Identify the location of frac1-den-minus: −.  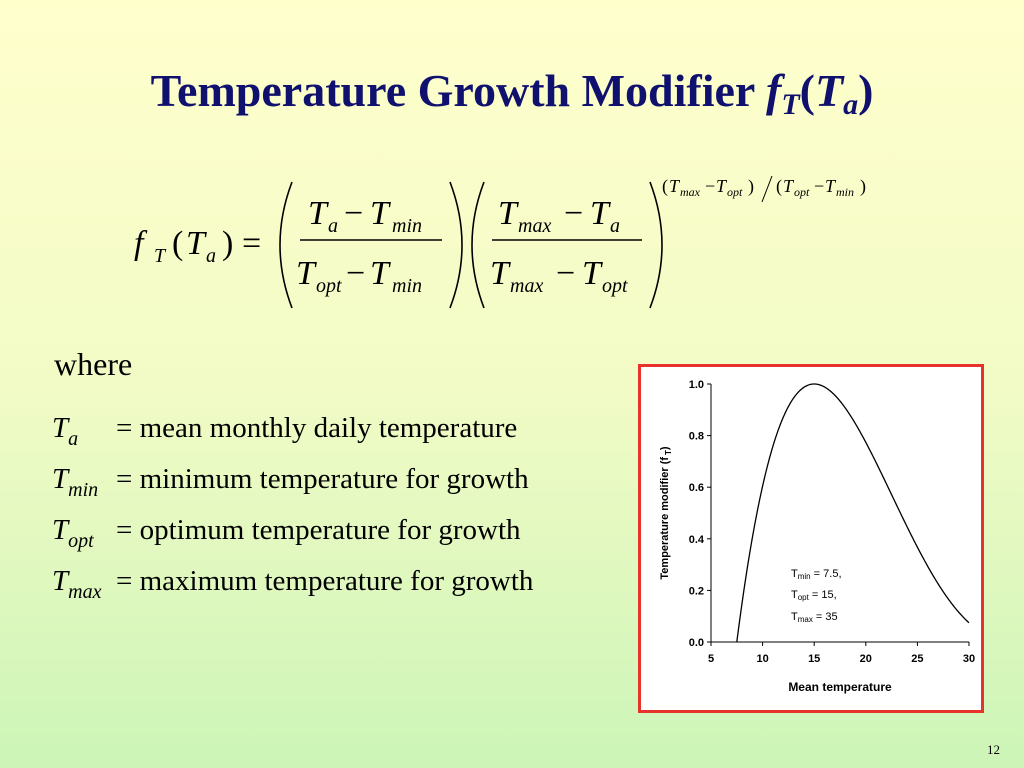
(355, 273).